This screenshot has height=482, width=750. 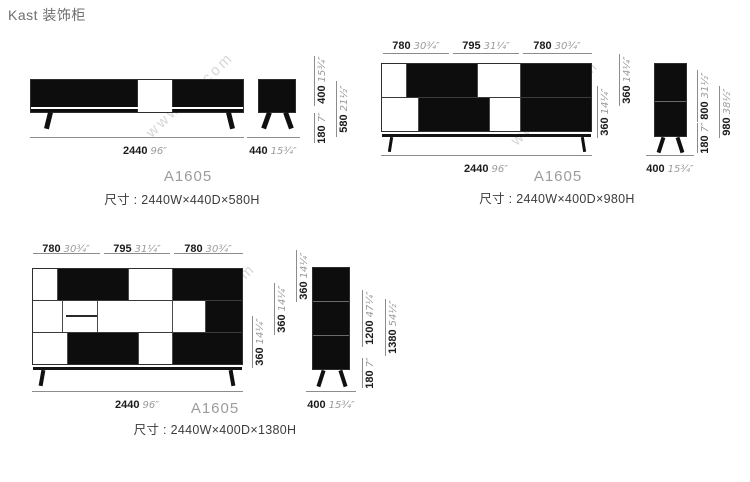 I want to click on drawer-compartment, so click(x=80, y=316).